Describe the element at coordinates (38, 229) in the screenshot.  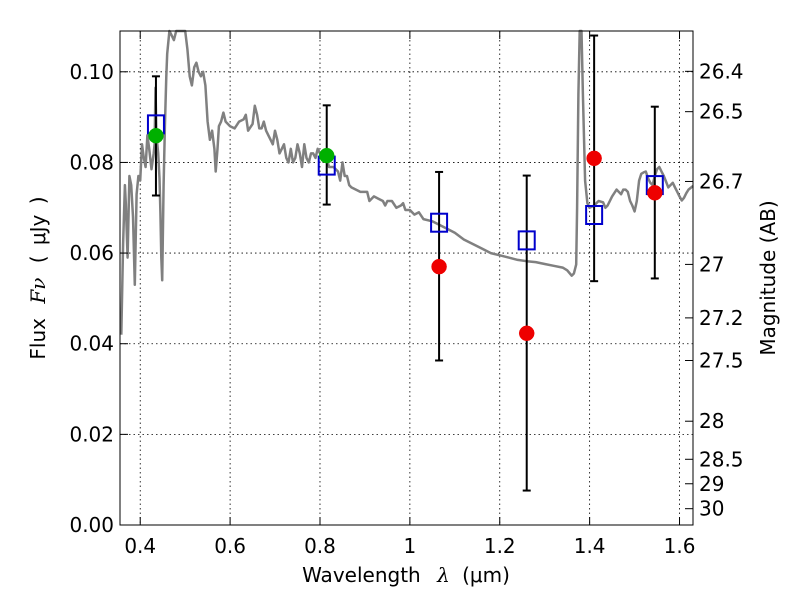
I see `y-axis-unit: μJy` at that location.